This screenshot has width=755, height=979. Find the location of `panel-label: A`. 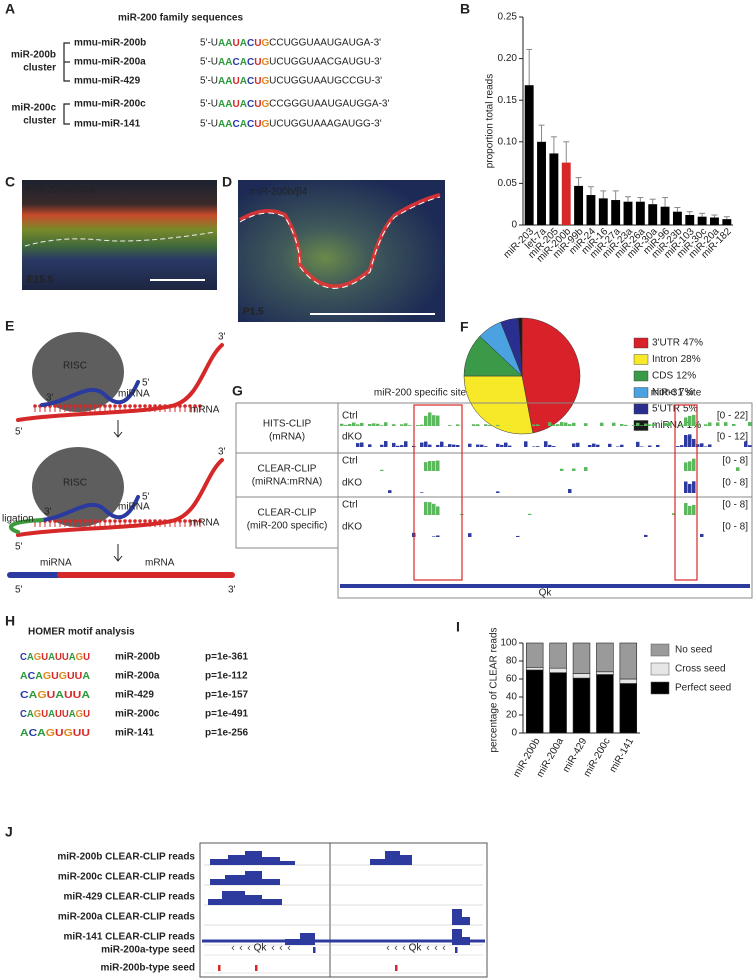

panel-label: A is located at coordinates (10, 9).